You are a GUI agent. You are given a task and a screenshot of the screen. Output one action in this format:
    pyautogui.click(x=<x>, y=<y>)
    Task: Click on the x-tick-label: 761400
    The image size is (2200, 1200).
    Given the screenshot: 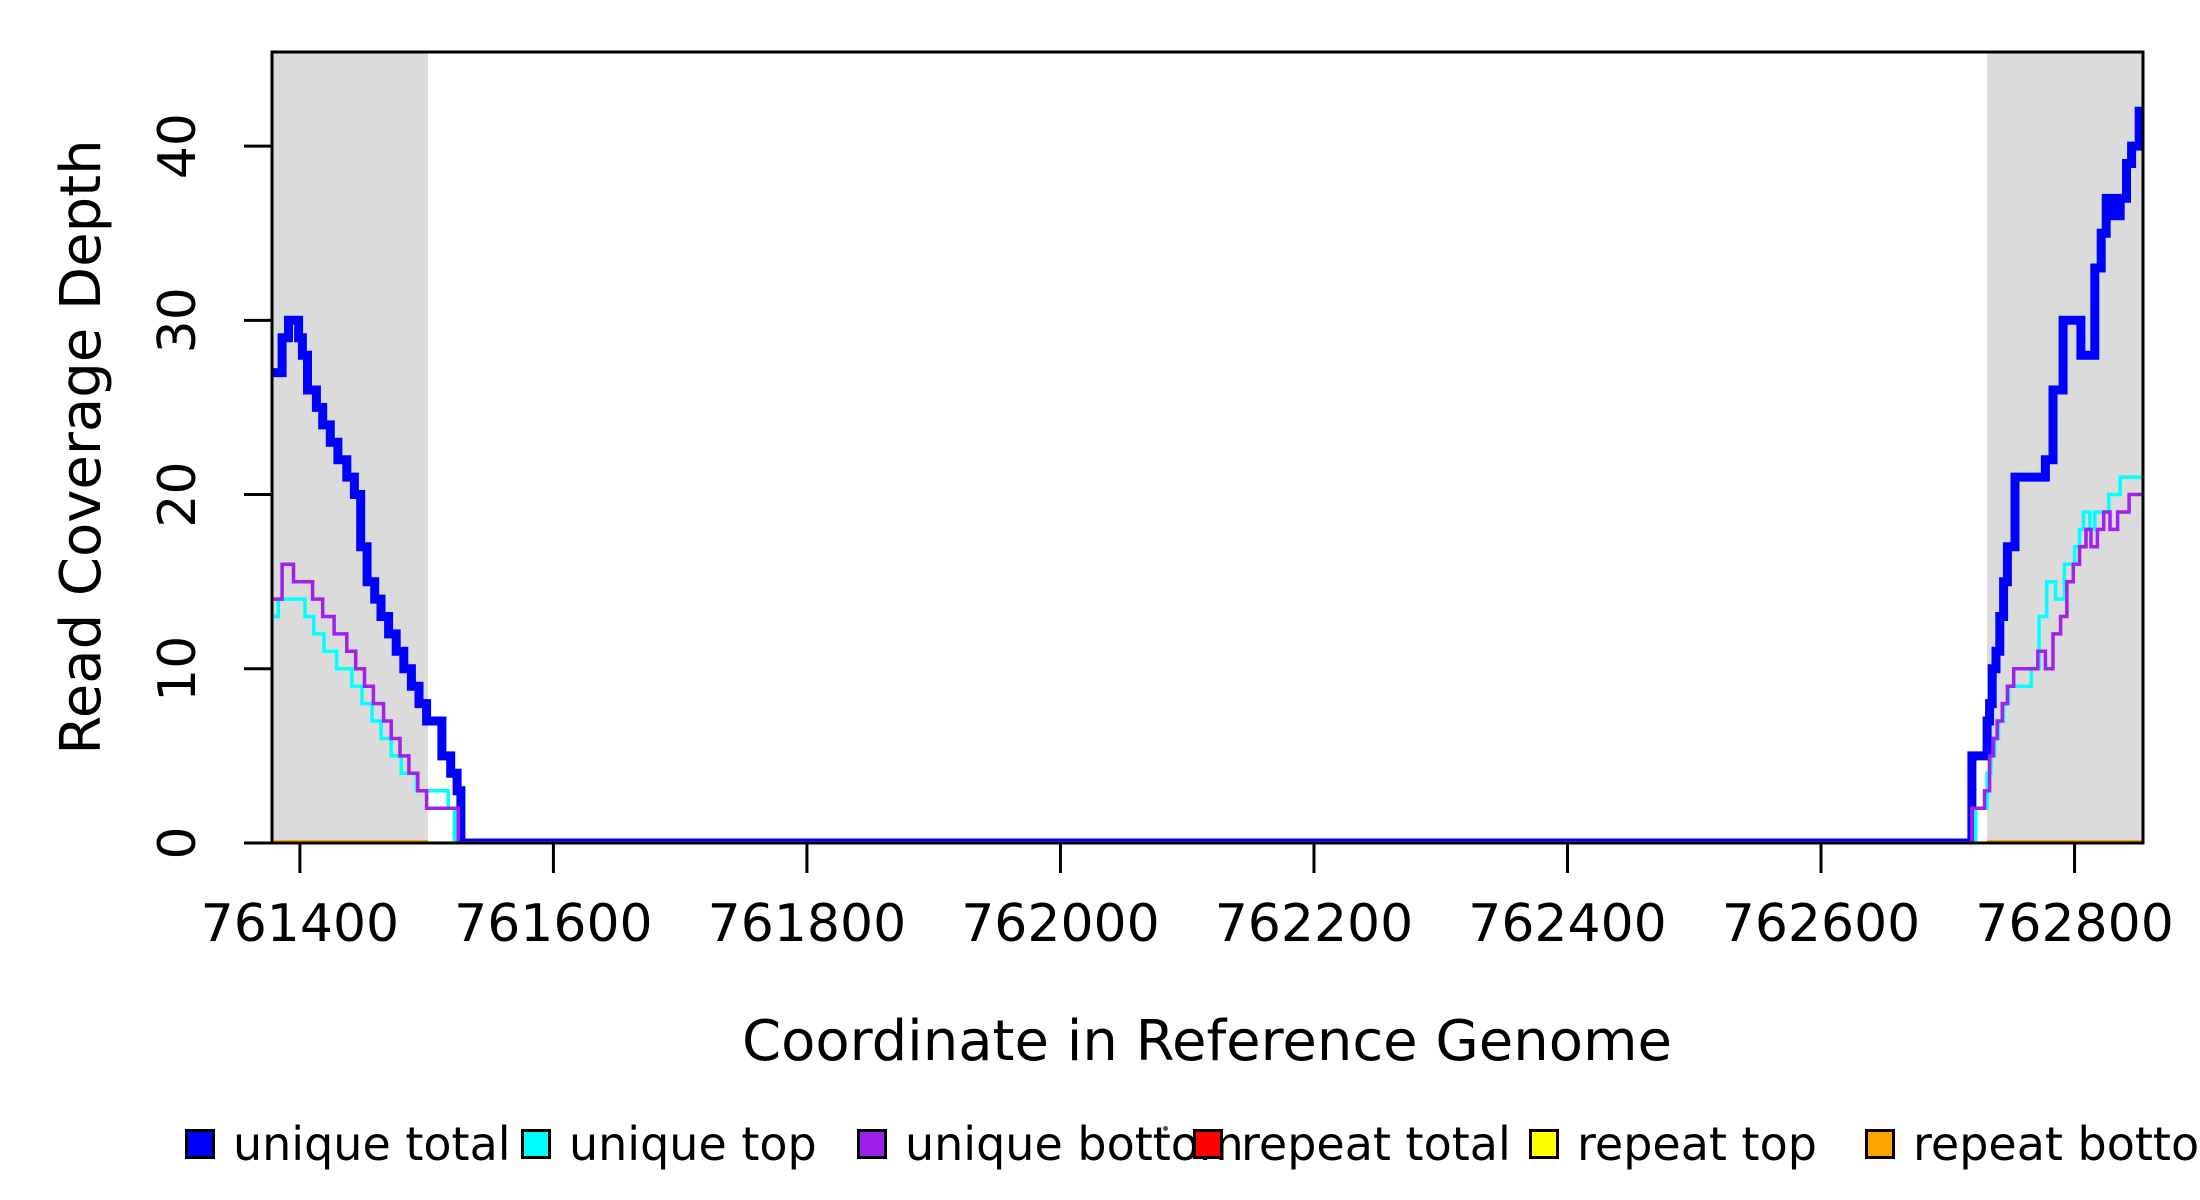 What is the action you would take?
    pyautogui.click(x=300, y=924)
    